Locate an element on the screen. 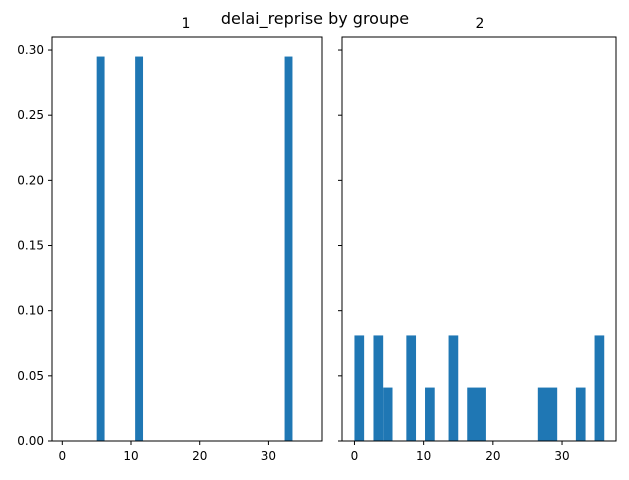  y-tick-label: 0.15 is located at coordinates (30, 246).